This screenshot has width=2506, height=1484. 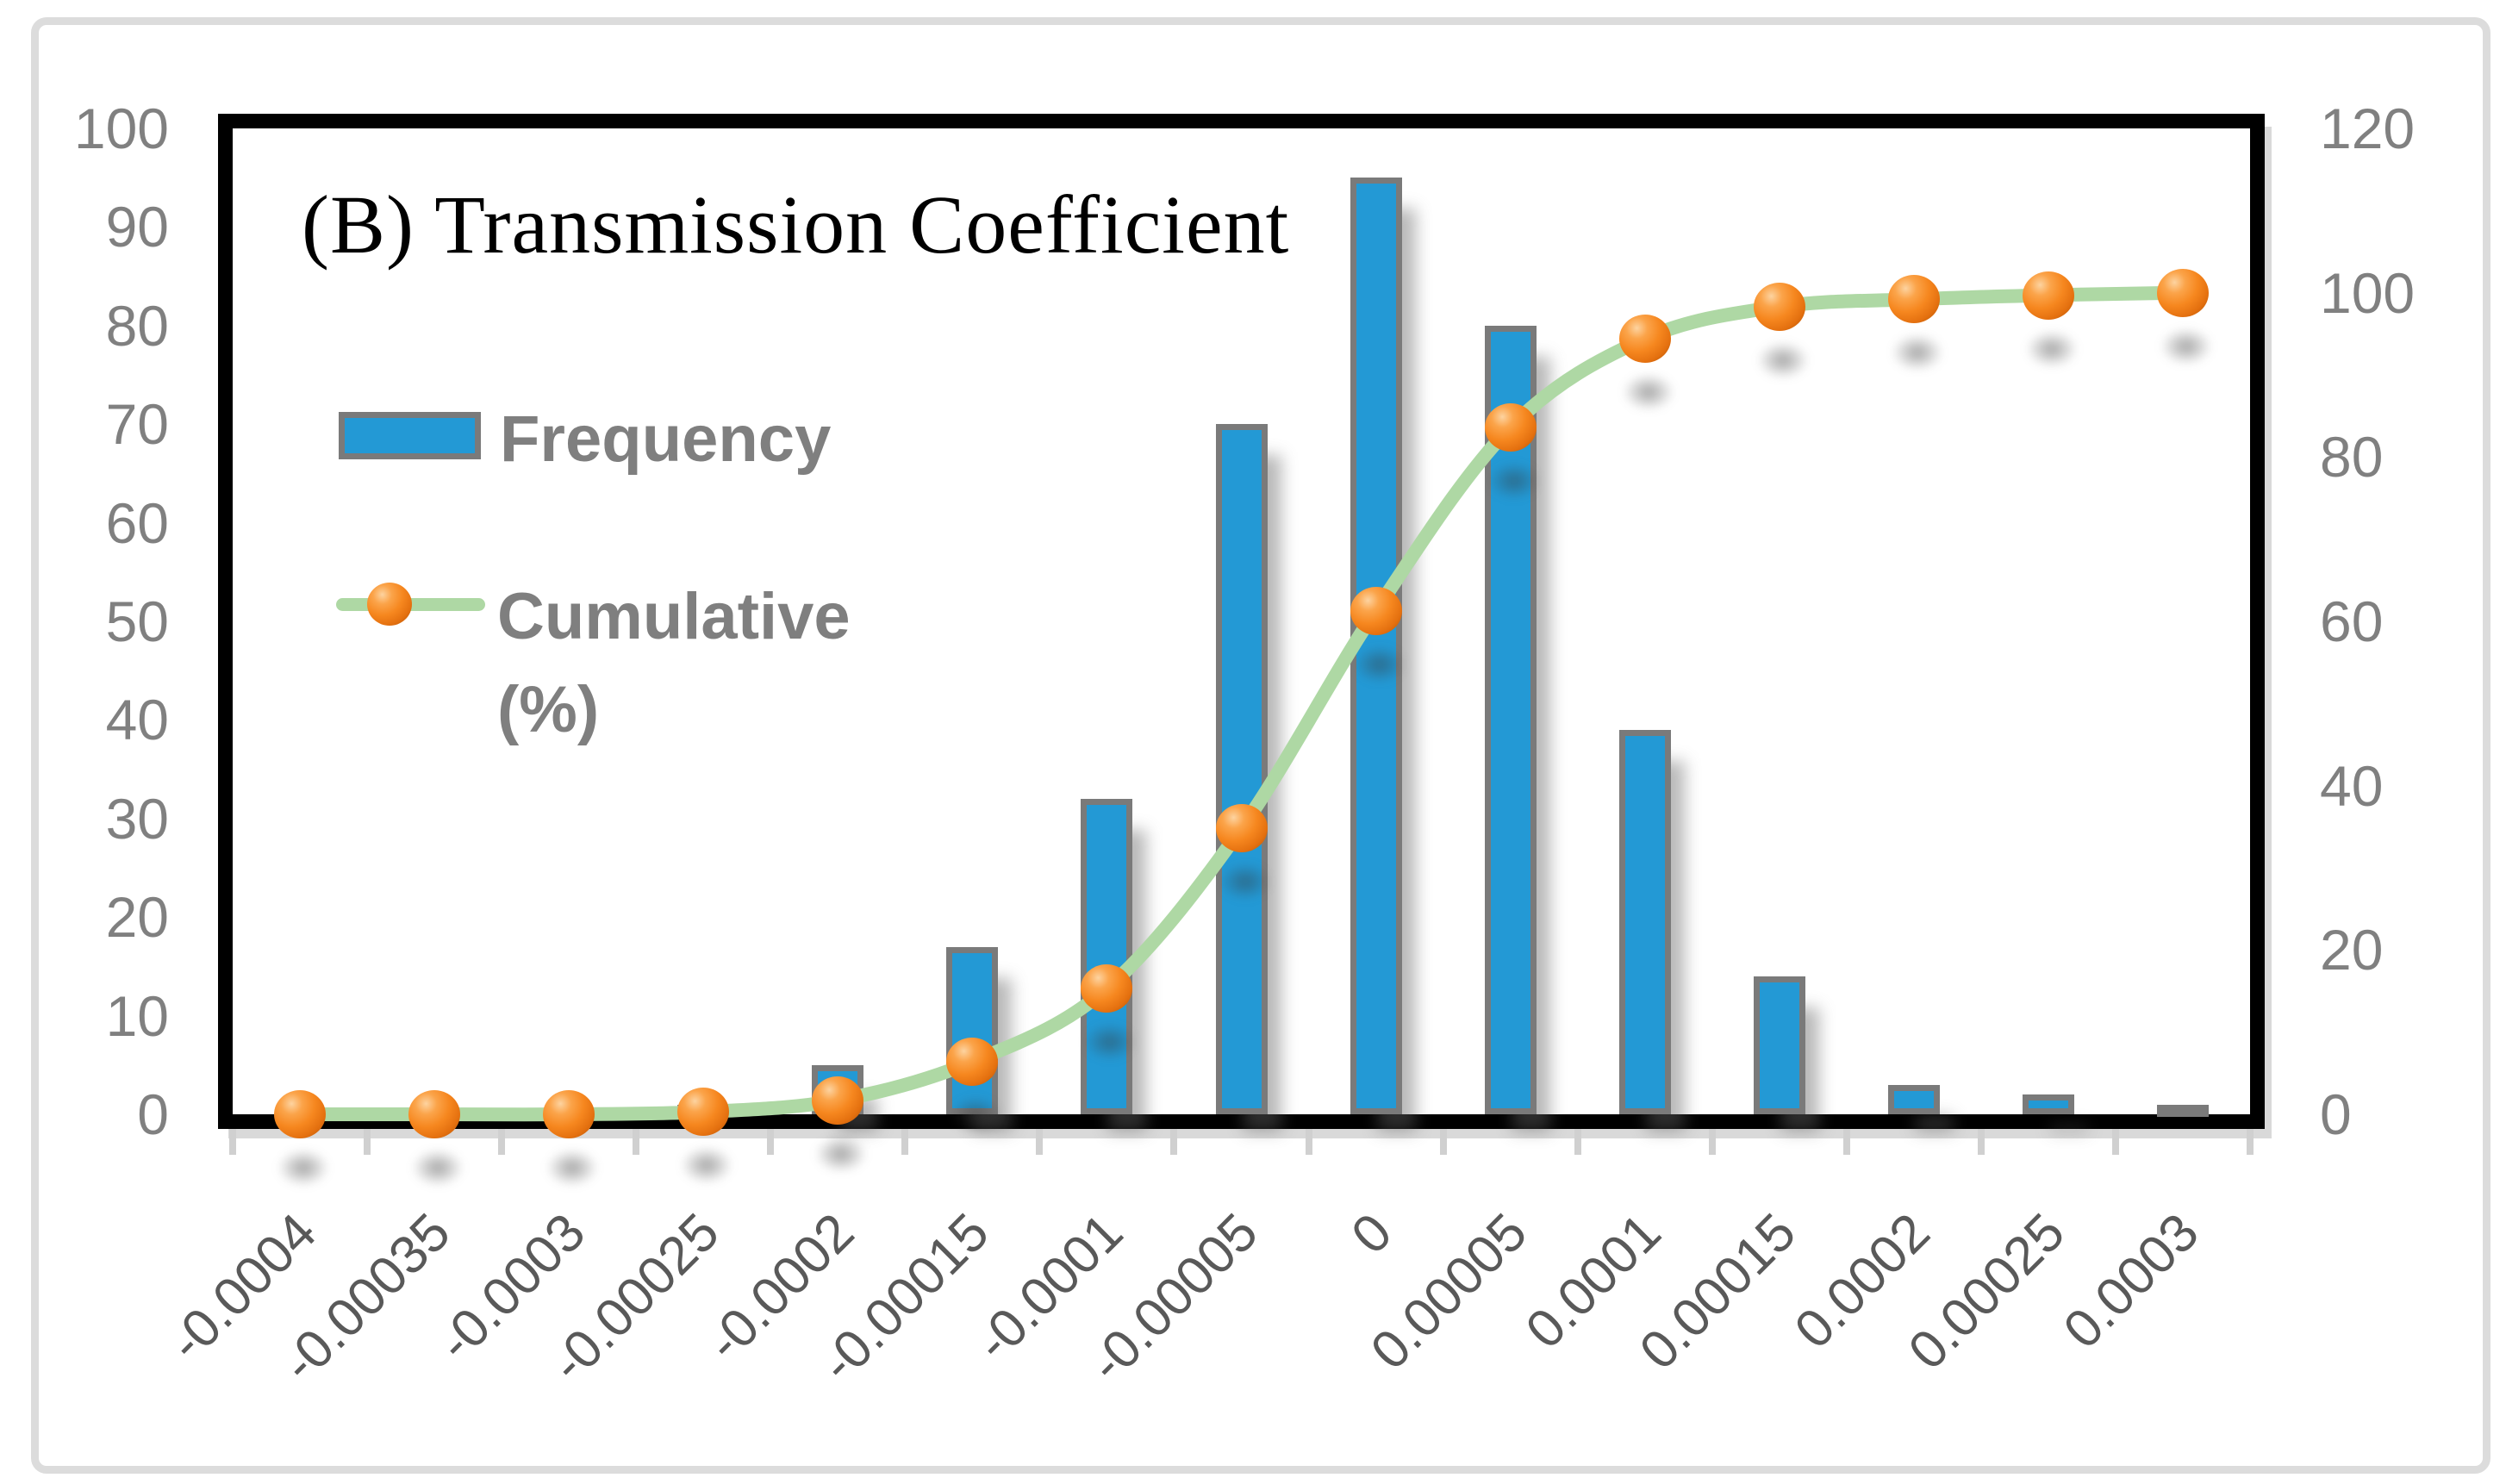 What do you see at coordinates (153, 1114) in the screenshot?
I see `left-axis-tick-label: 0` at bounding box center [153, 1114].